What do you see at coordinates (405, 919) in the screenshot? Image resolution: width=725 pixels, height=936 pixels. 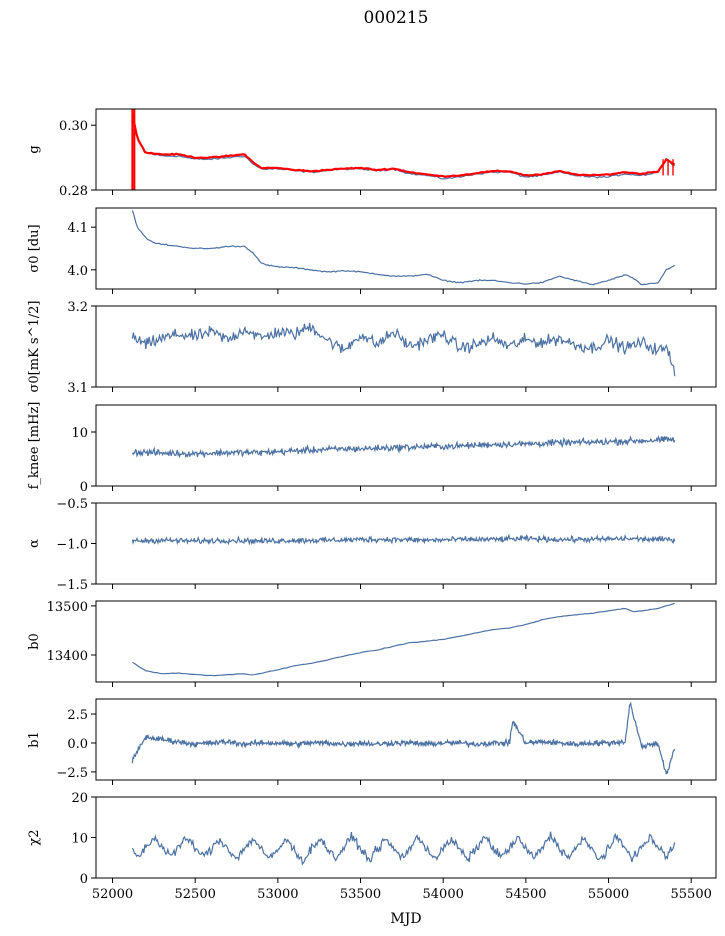 I see `x-axis-label: MJD` at bounding box center [405, 919].